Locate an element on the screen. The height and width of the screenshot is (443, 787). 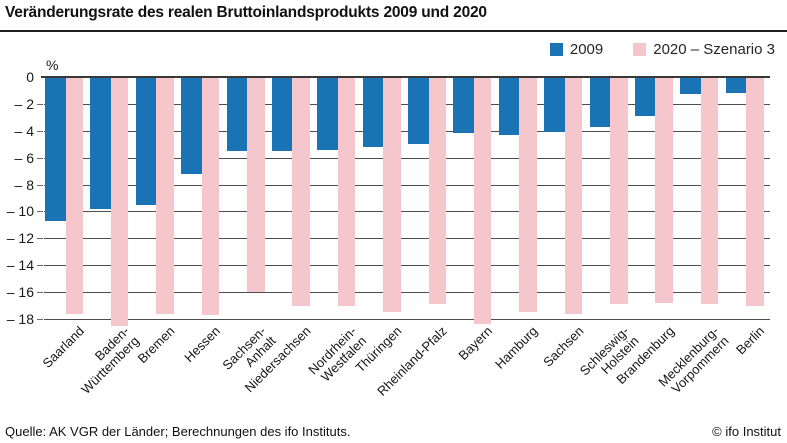
bar-2020-szenario-3-sachsen-anhalt is located at coordinates (256, 185).